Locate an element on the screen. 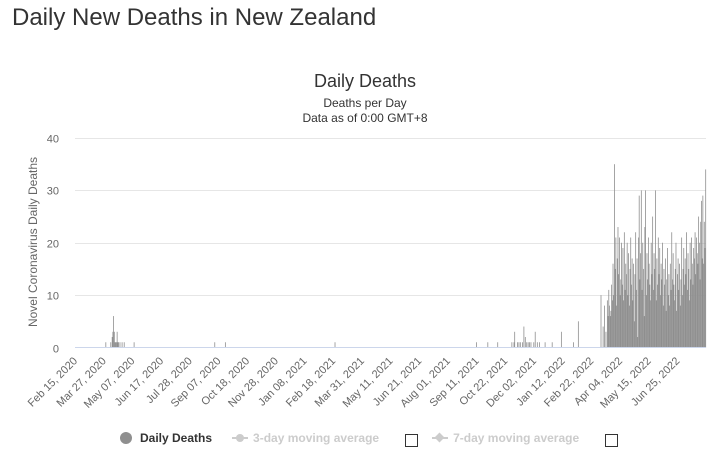 The image size is (716, 452). legend-item-7-day-average: 7-day moving average is located at coordinates (505, 438).